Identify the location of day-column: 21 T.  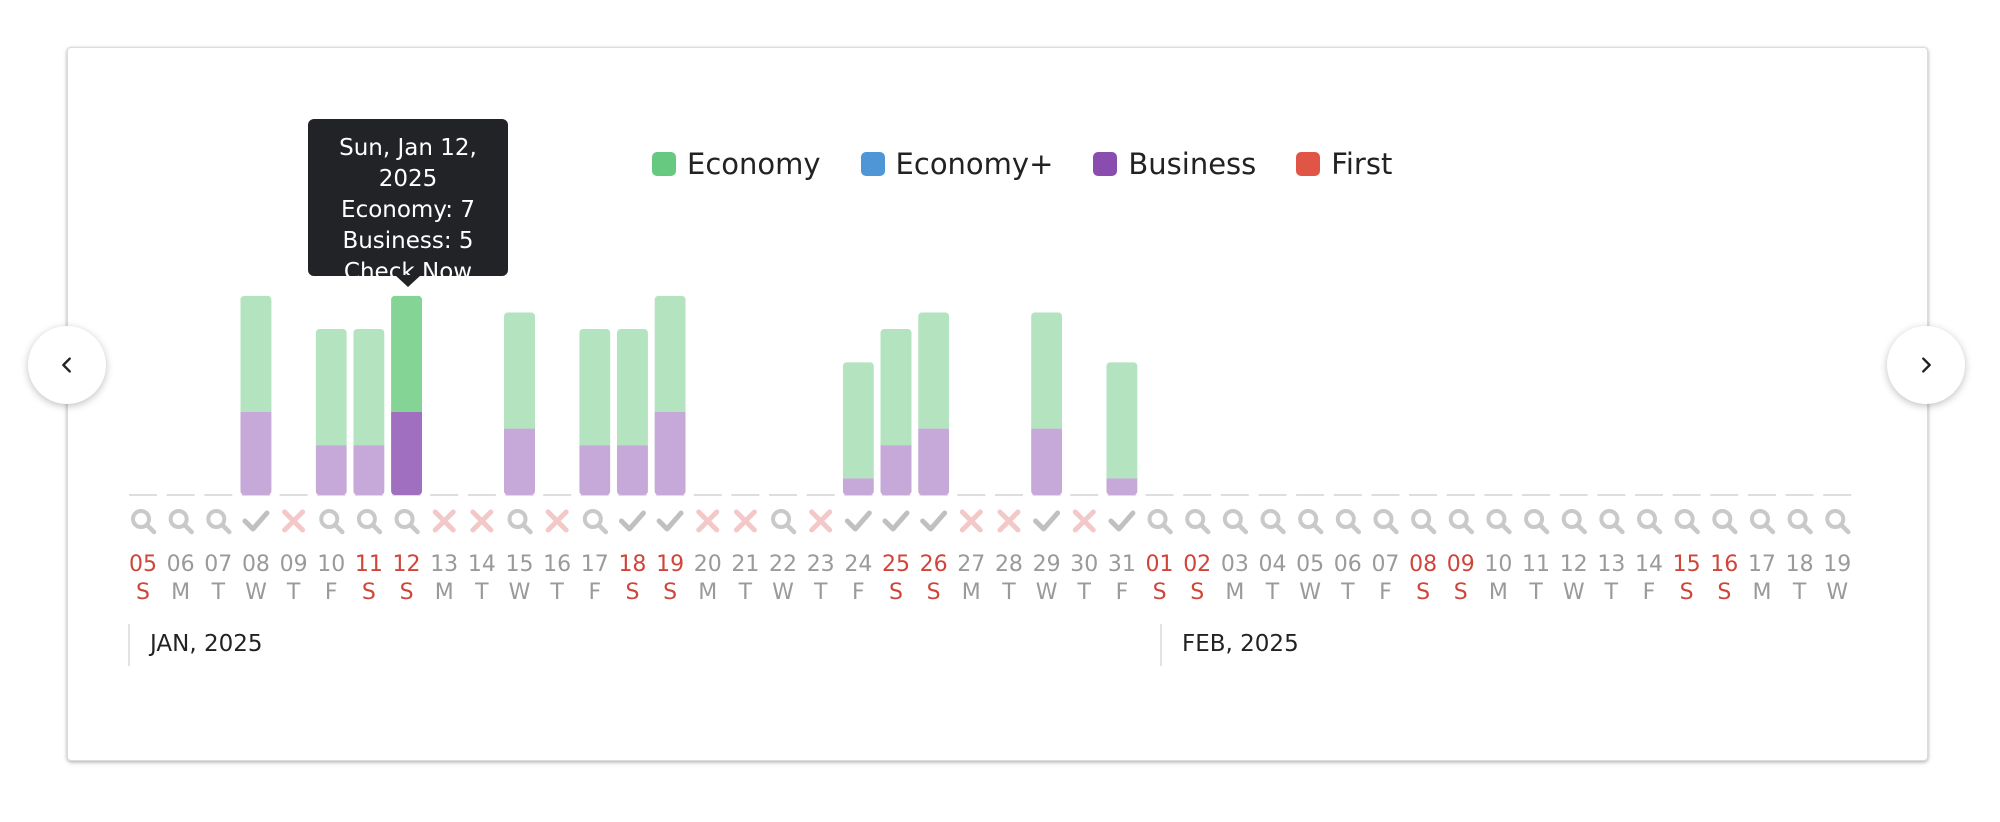
(745, 549).